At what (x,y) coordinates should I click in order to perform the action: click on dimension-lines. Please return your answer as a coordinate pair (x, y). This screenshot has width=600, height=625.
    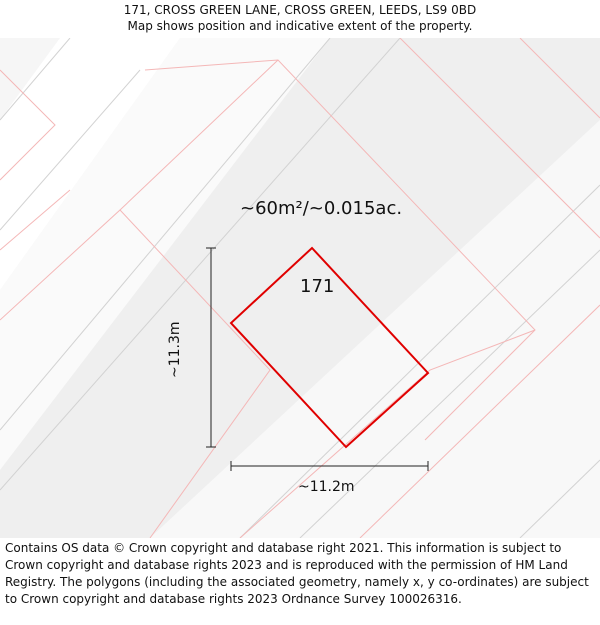
    Looking at the image, I should click on (317, 359).